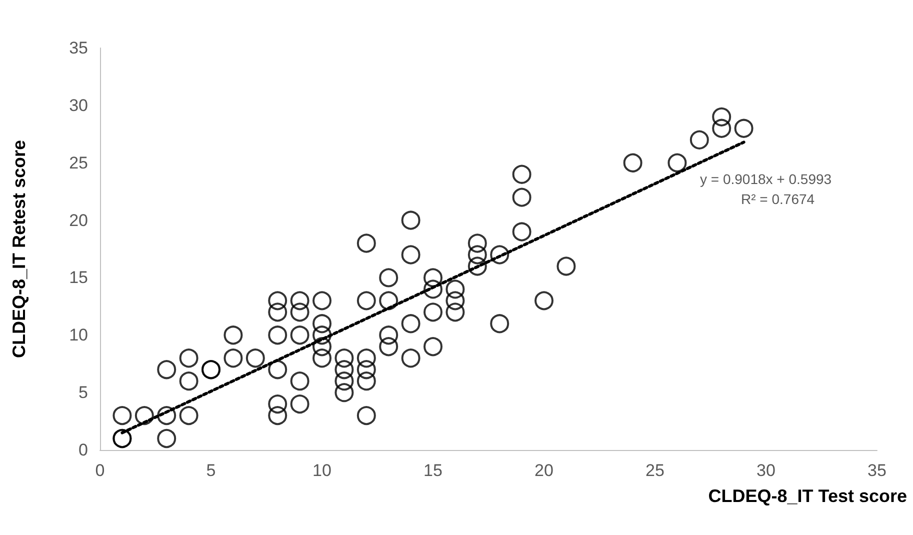 The image size is (913, 535). What do you see at coordinates (544, 470) in the screenshot?
I see `x-tick-label: 20` at bounding box center [544, 470].